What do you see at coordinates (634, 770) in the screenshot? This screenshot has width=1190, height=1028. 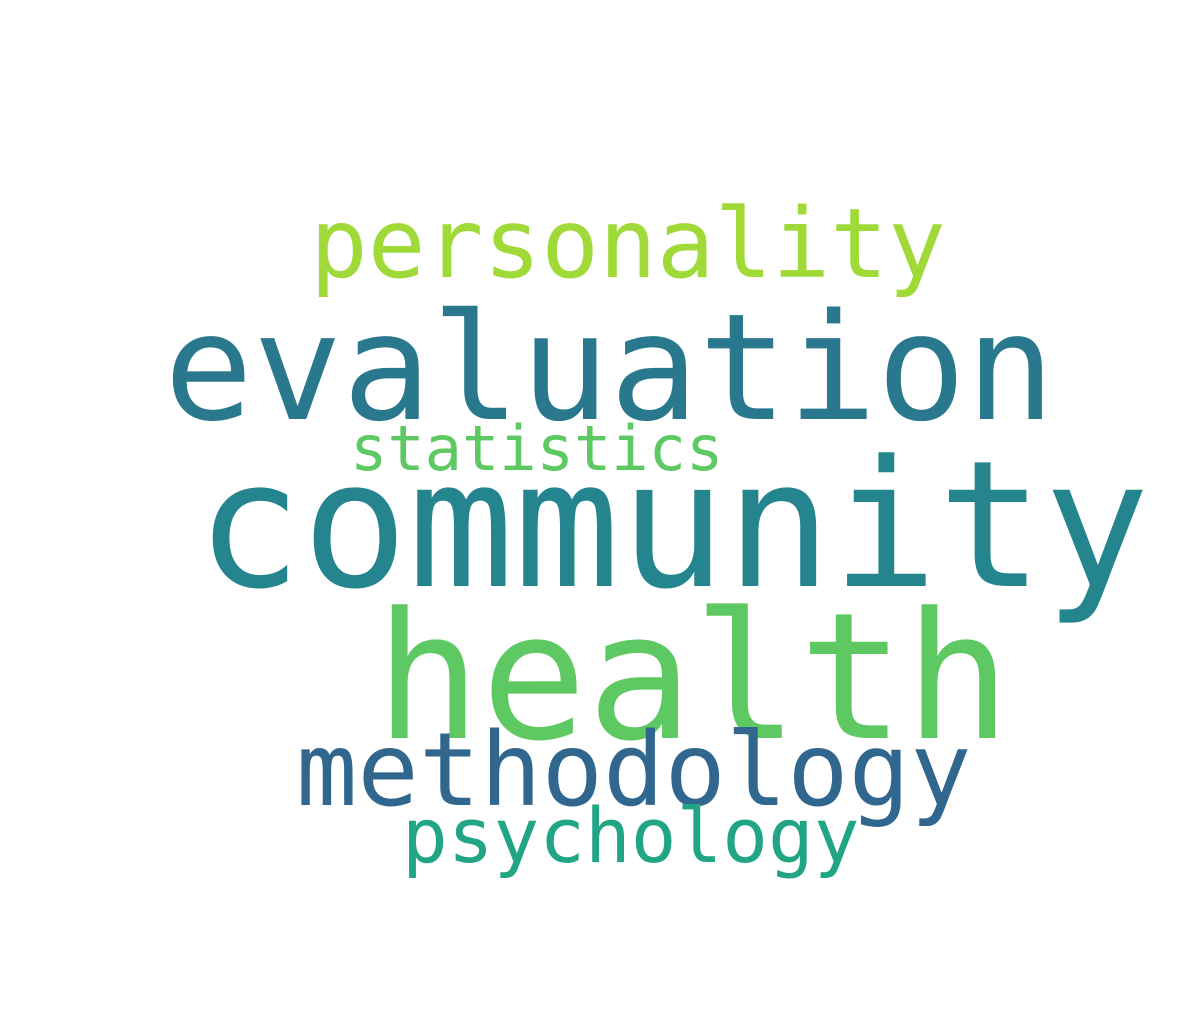 I see `word-methodology: methodology` at bounding box center [634, 770].